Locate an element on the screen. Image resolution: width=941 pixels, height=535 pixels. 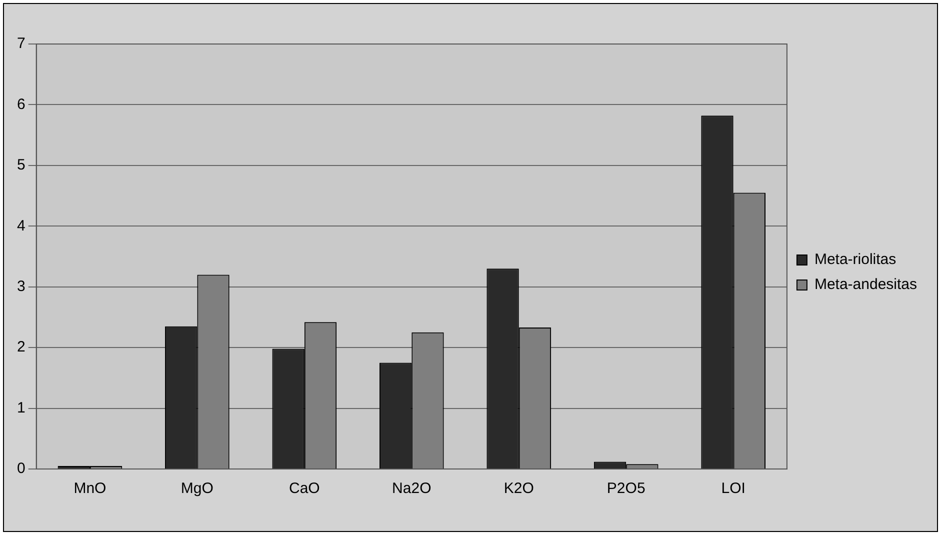
y-tick-label: 2 is located at coordinates (21, 347).